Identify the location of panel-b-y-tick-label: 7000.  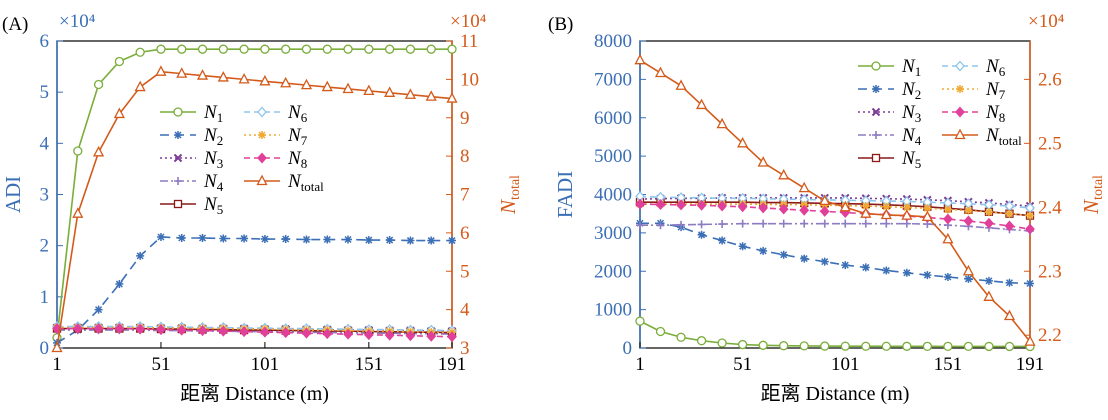
(613, 79).